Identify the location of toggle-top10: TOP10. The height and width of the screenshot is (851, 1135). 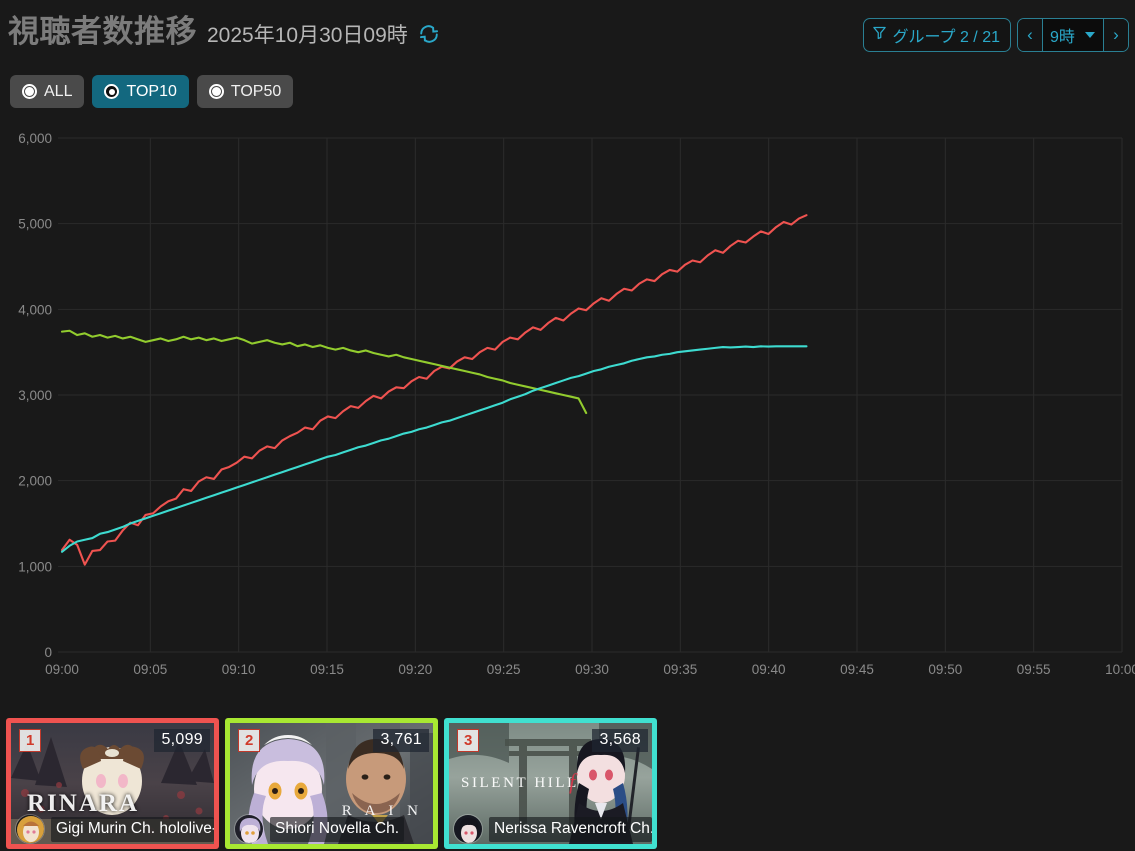
(140, 91).